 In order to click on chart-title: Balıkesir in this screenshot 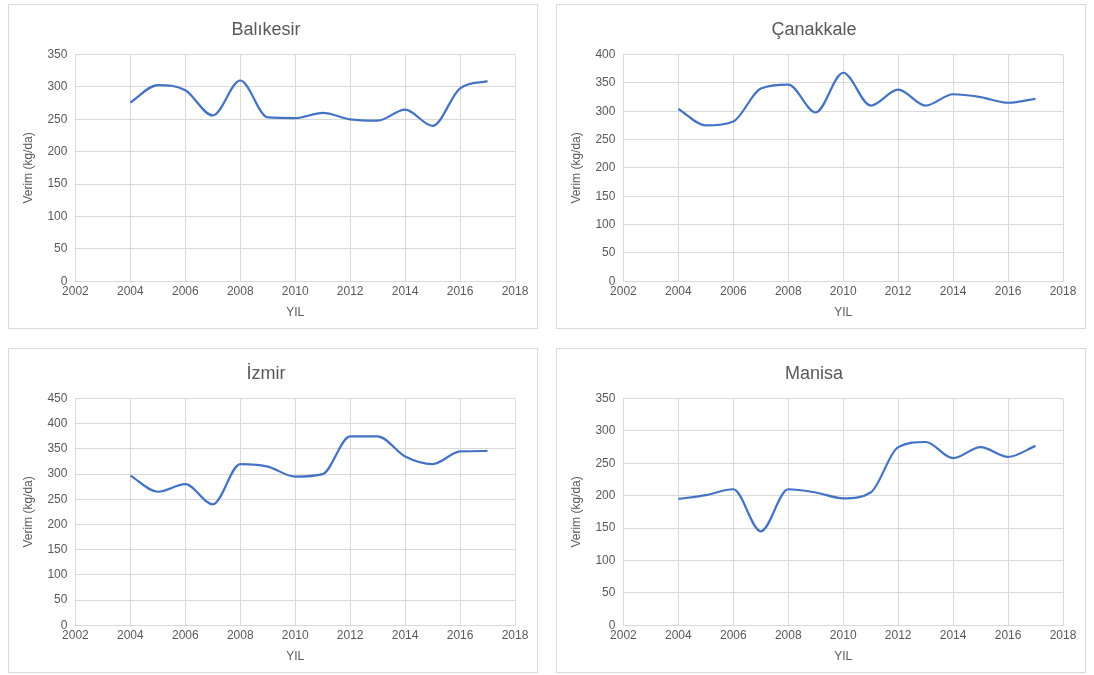, I will do `click(266, 28)`.